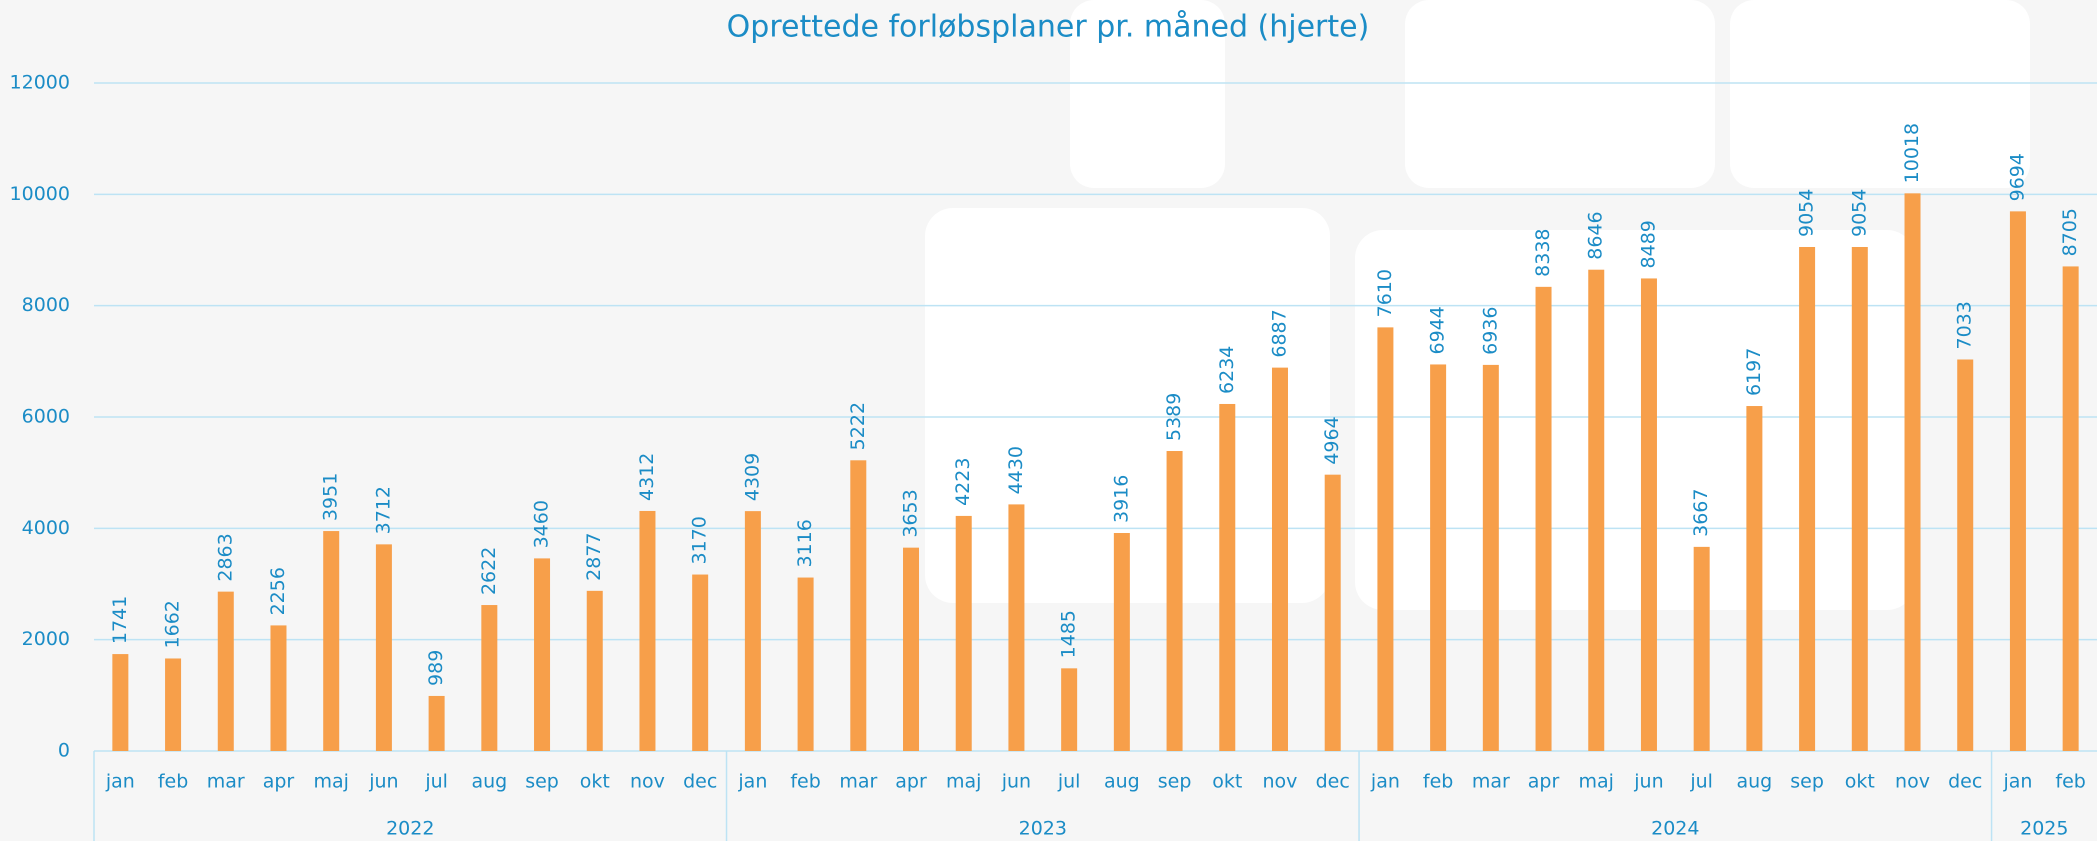  I want to click on value-label: 3116, so click(805, 543).